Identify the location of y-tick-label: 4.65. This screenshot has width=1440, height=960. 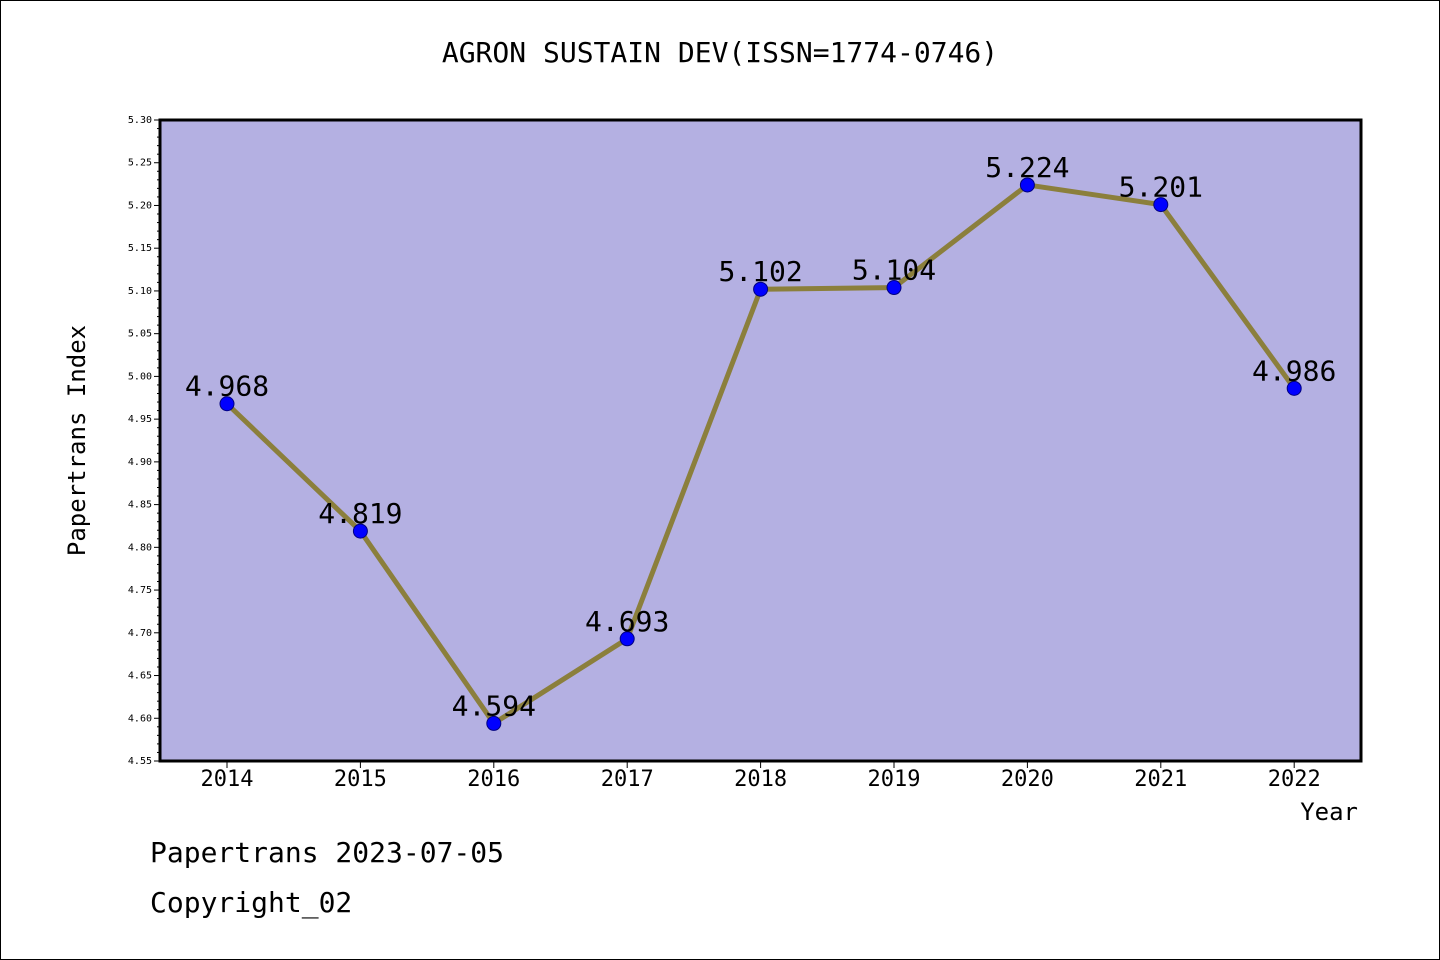
(140, 676).